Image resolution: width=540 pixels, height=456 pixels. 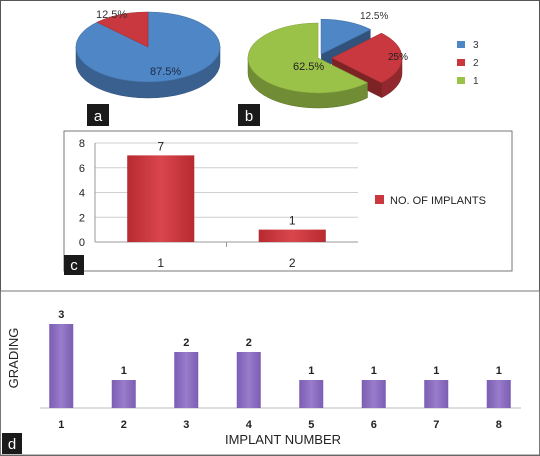 What do you see at coordinates (292, 263) in the screenshot?
I see `chart-c-x-tick-label: 2` at bounding box center [292, 263].